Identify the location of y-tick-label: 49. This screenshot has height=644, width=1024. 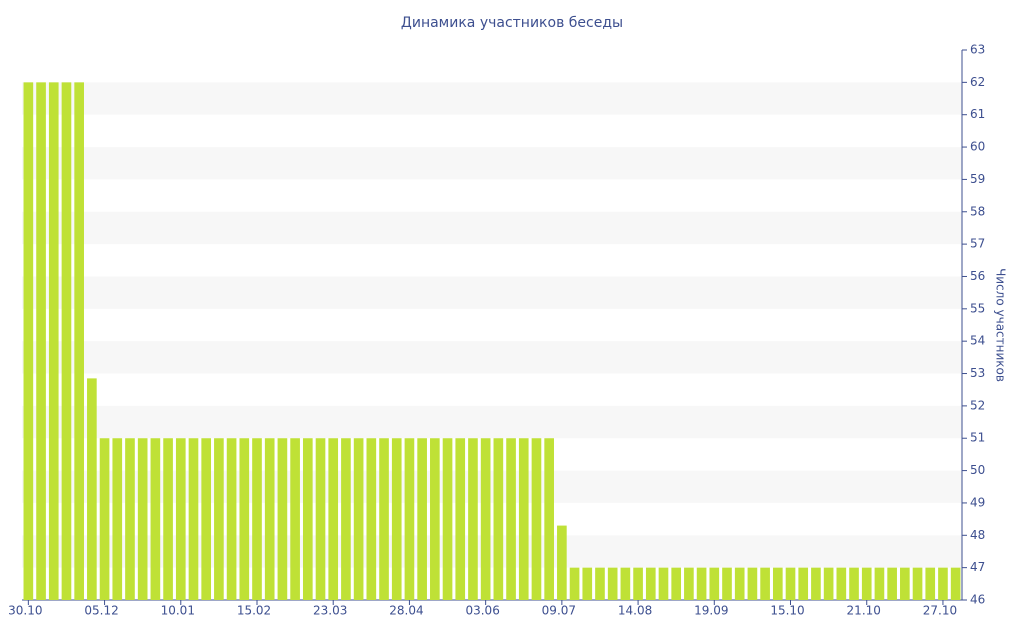
(977, 502).